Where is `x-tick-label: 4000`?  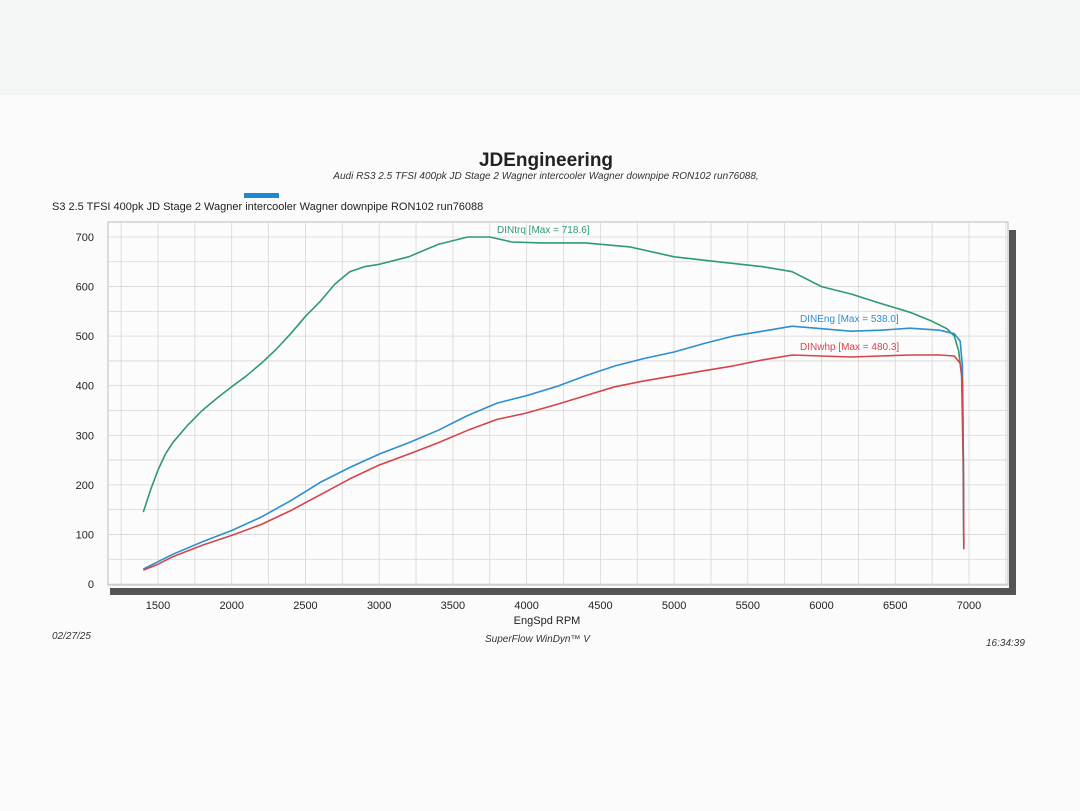 x-tick-label: 4000 is located at coordinates (526, 606).